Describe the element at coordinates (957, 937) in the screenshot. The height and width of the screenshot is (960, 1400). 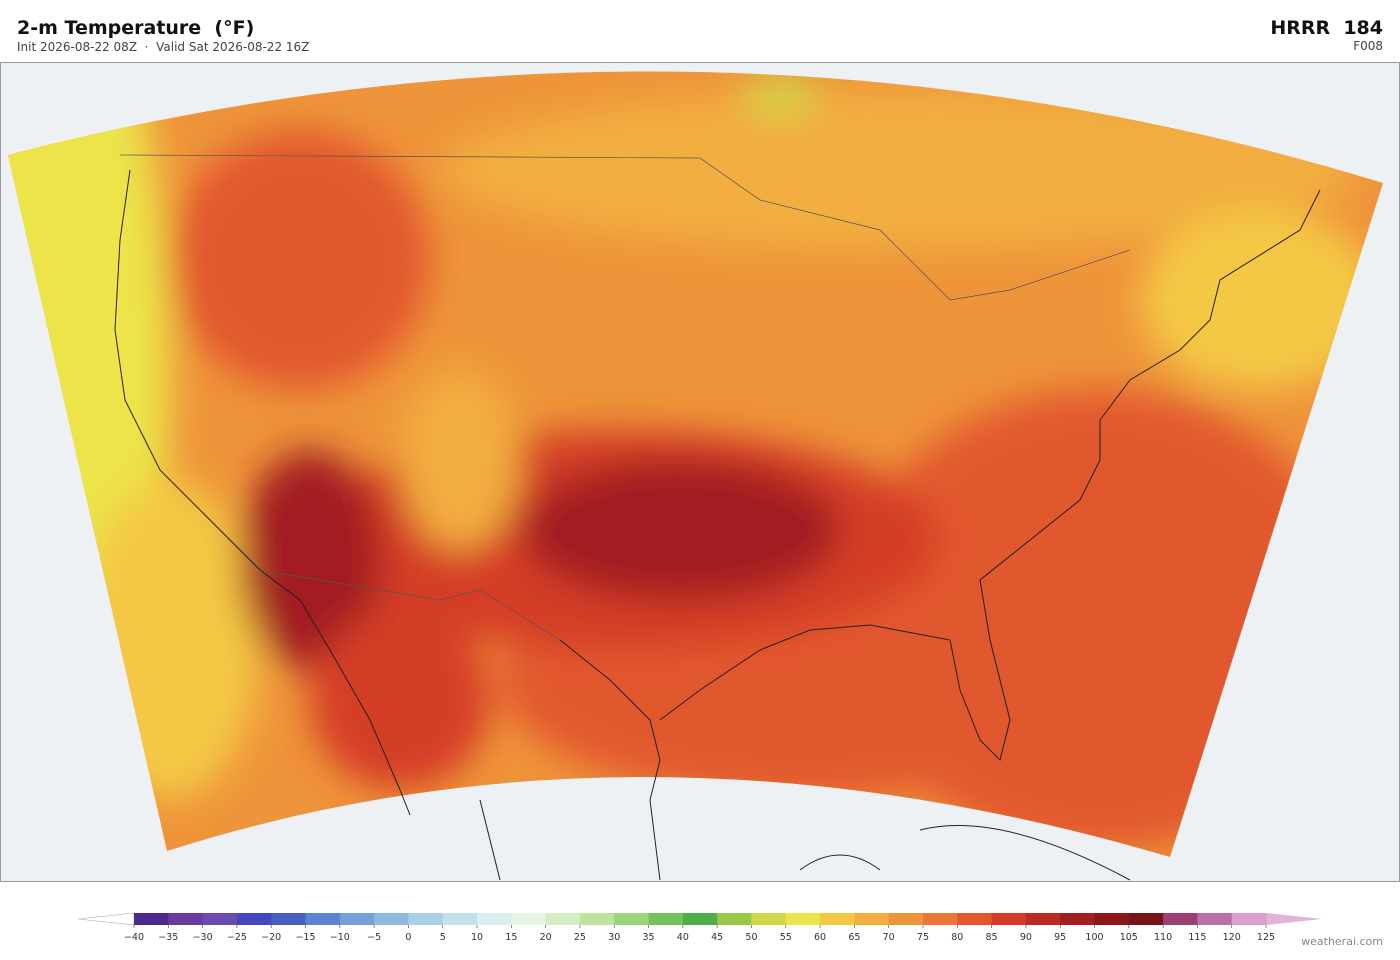
I see `tick-label: 80` at that location.